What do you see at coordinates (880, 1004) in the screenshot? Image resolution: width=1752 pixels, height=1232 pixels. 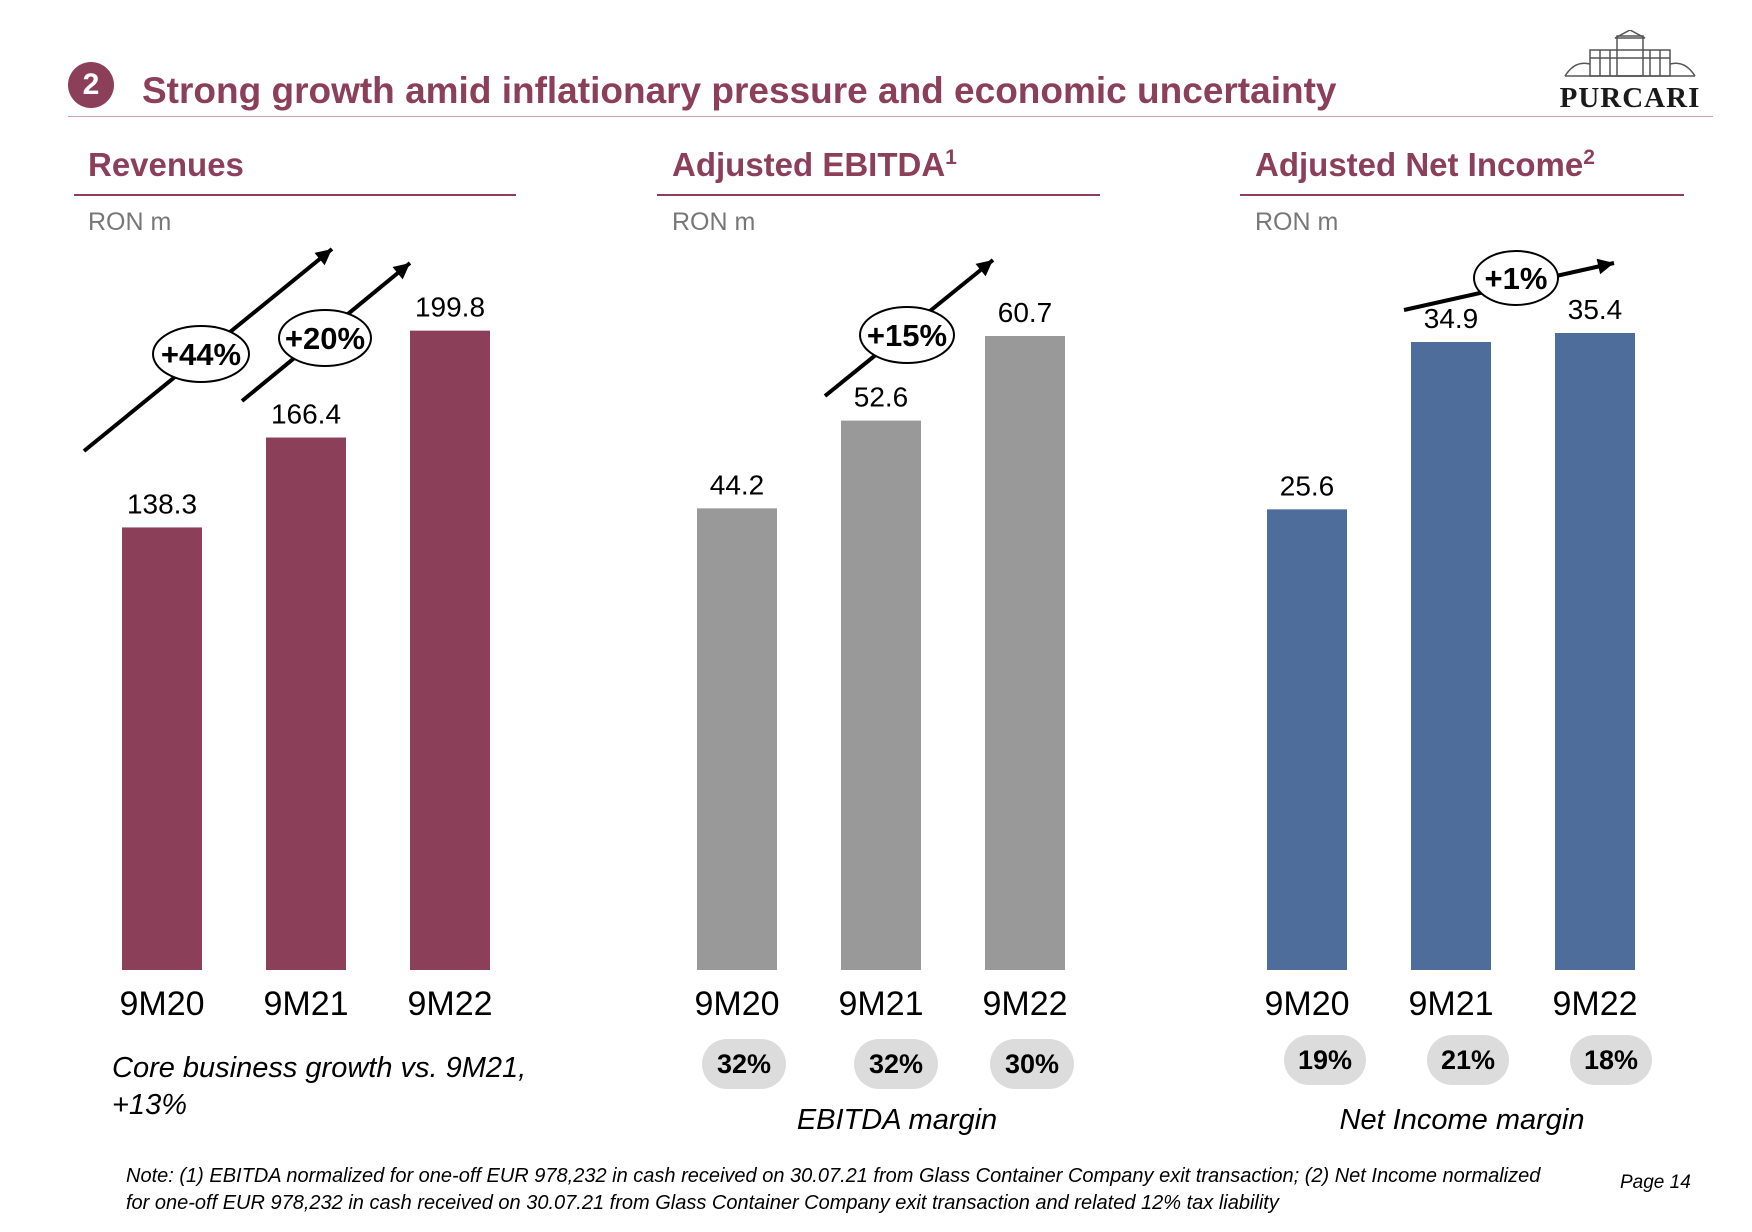 I see `ebitda-category-9m21: 9M21` at bounding box center [880, 1004].